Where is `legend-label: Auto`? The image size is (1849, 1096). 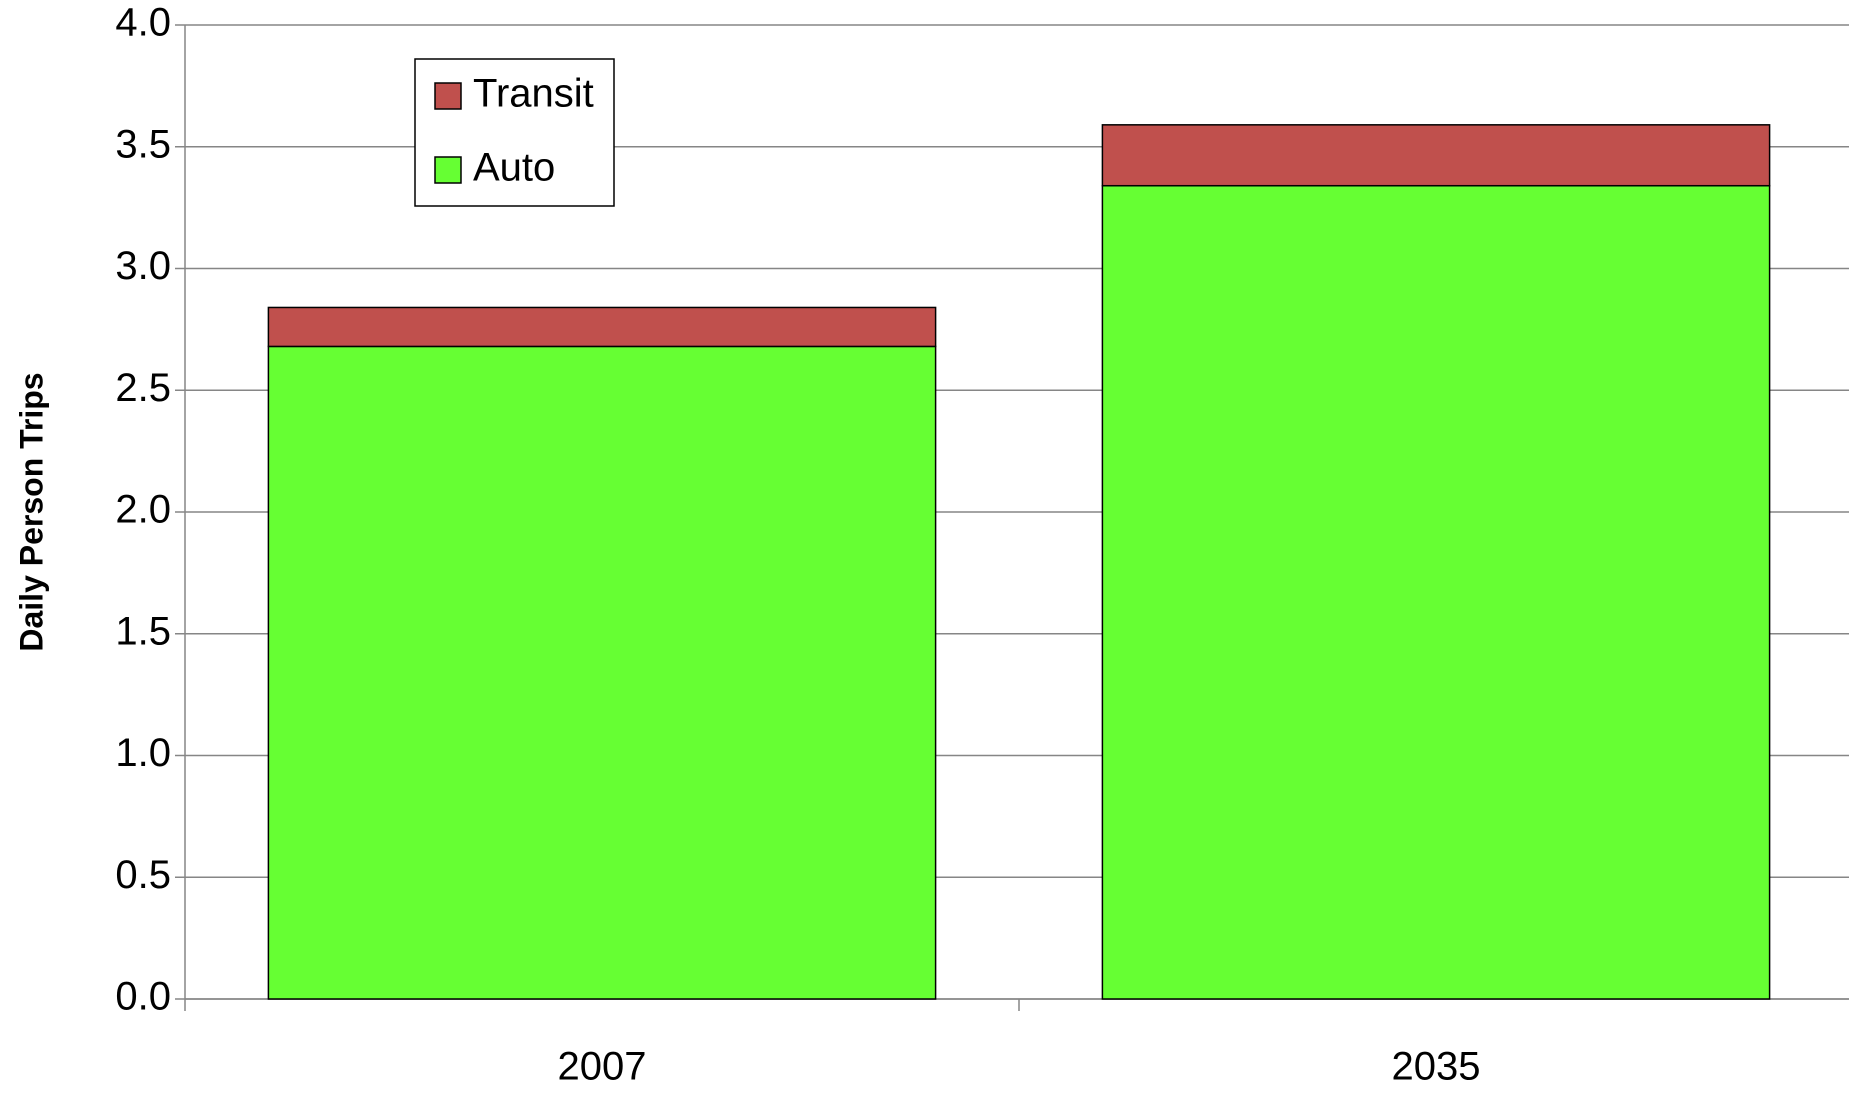
legend-label: Auto is located at coordinates (514, 168).